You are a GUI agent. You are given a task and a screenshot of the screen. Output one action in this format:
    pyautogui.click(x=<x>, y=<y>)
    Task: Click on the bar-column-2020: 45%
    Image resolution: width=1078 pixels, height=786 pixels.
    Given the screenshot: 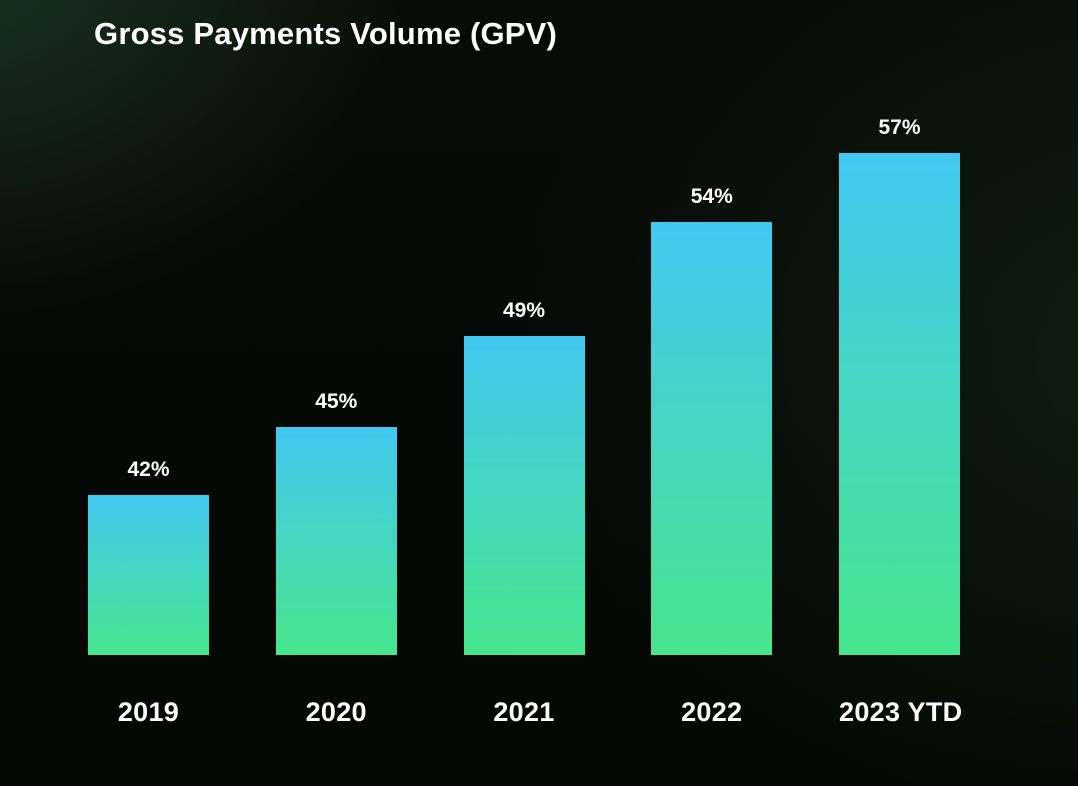 What is the action you would take?
    pyautogui.click(x=336, y=522)
    